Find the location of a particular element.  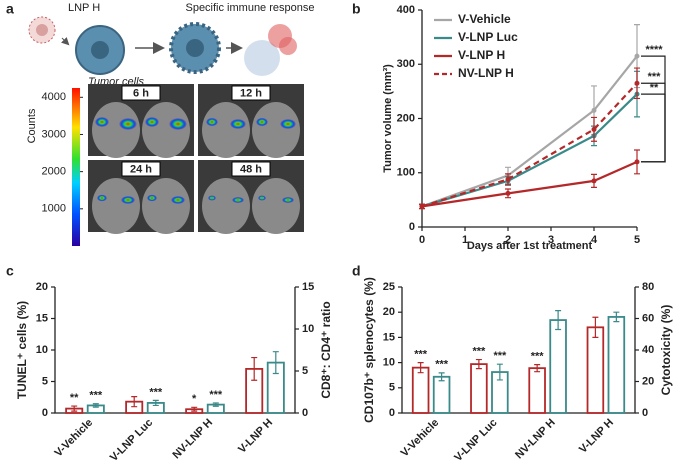

colorbar-tick-label: 3000 is located at coordinates (54, 134).